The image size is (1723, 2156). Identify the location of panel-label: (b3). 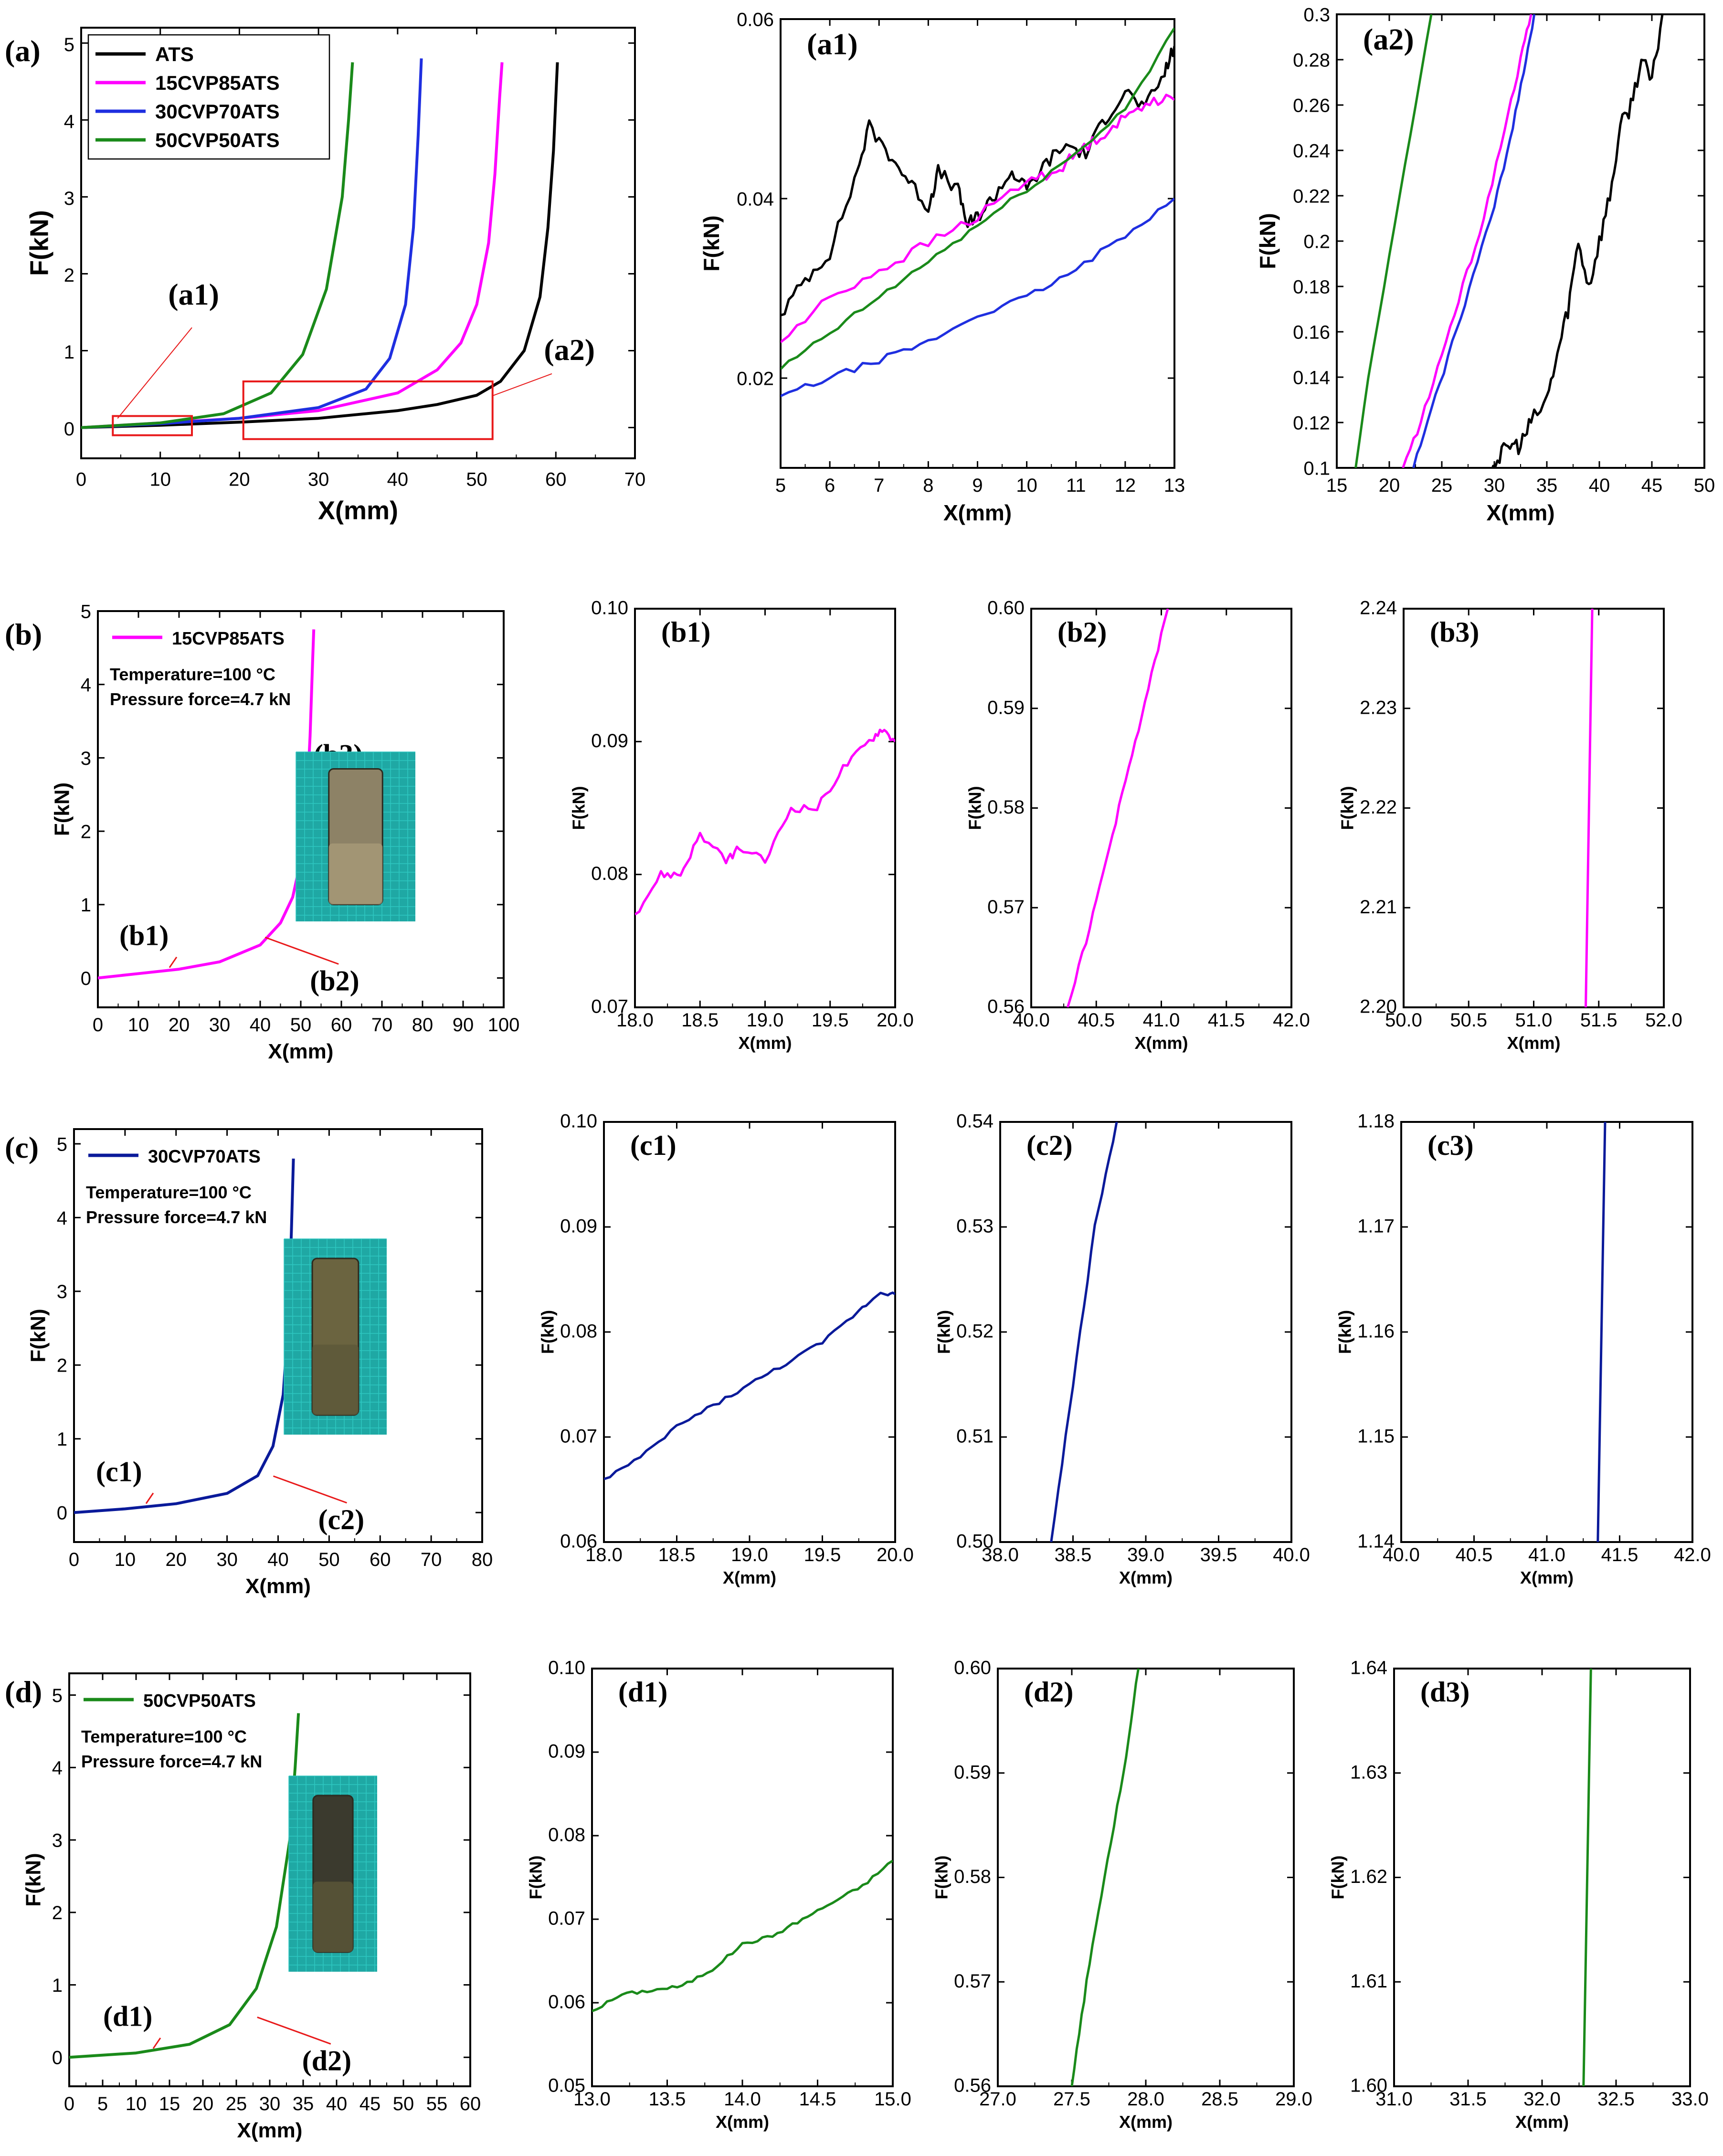
(1454, 632).